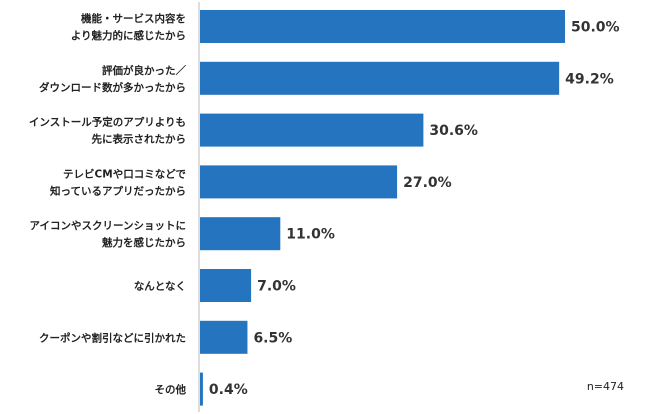 The width and height of the screenshot is (650, 414). I want to click on category-label: 機能・サービス内容を, so click(133, 18).